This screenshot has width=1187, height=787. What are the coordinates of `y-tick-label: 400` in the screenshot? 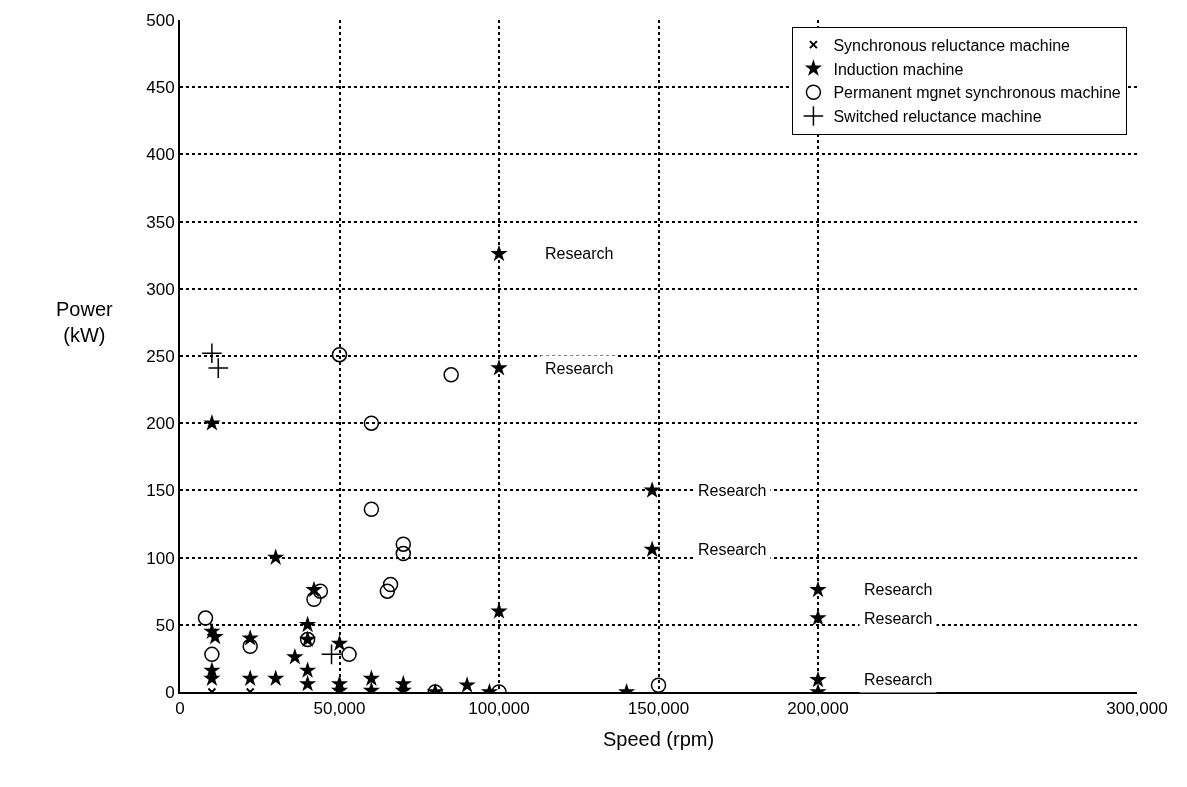 It's located at (160, 155).